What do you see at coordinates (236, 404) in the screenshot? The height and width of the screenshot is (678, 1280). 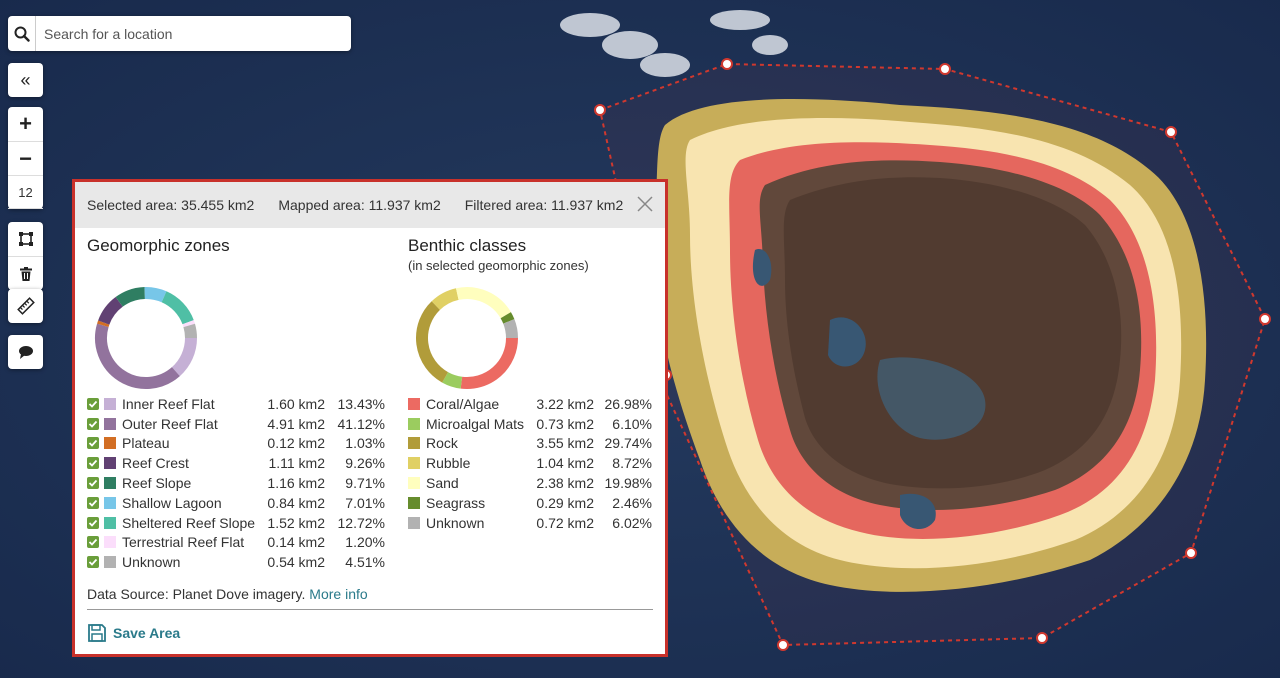 I see `legend-row: Inner Reef Flat 1.60 km2 13.43%` at bounding box center [236, 404].